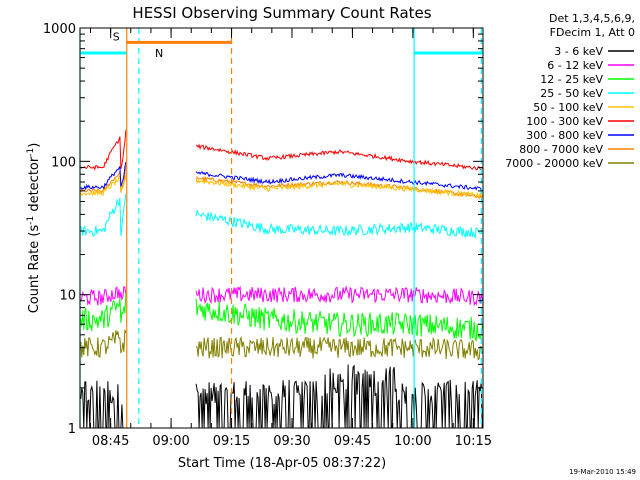 The image size is (640, 480). Describe the element at coordinates (31, 220) in the screenshot. I see `y-label-sup1: -1` at that location.